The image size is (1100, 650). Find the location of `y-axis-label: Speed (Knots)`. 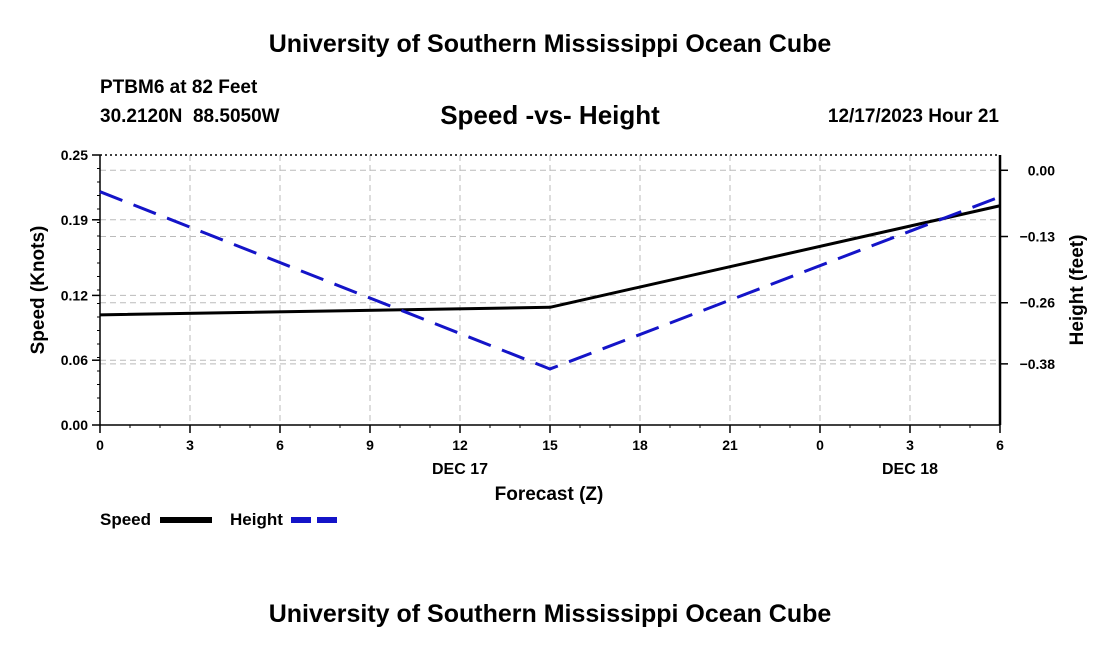

y-axis-label: Speed (Knots) is located at coordinates (38, 290).